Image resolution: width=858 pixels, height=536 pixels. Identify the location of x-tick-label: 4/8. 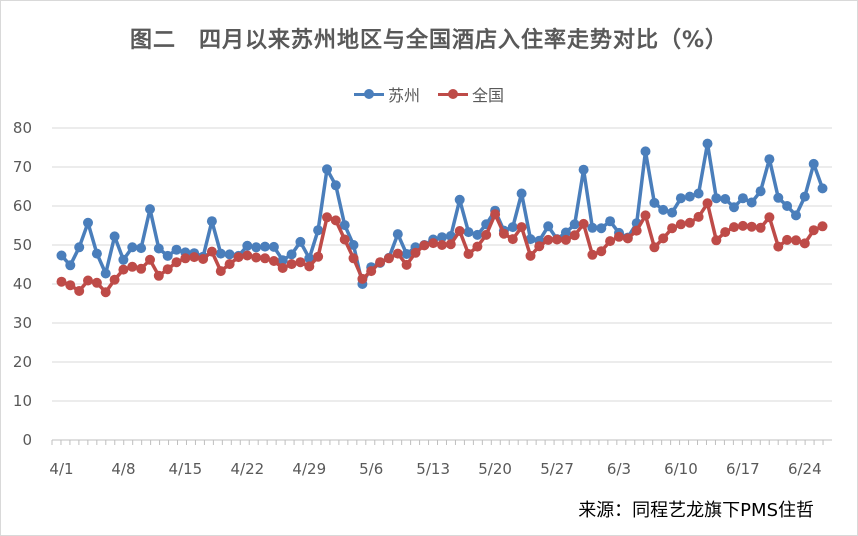
(123, 469).